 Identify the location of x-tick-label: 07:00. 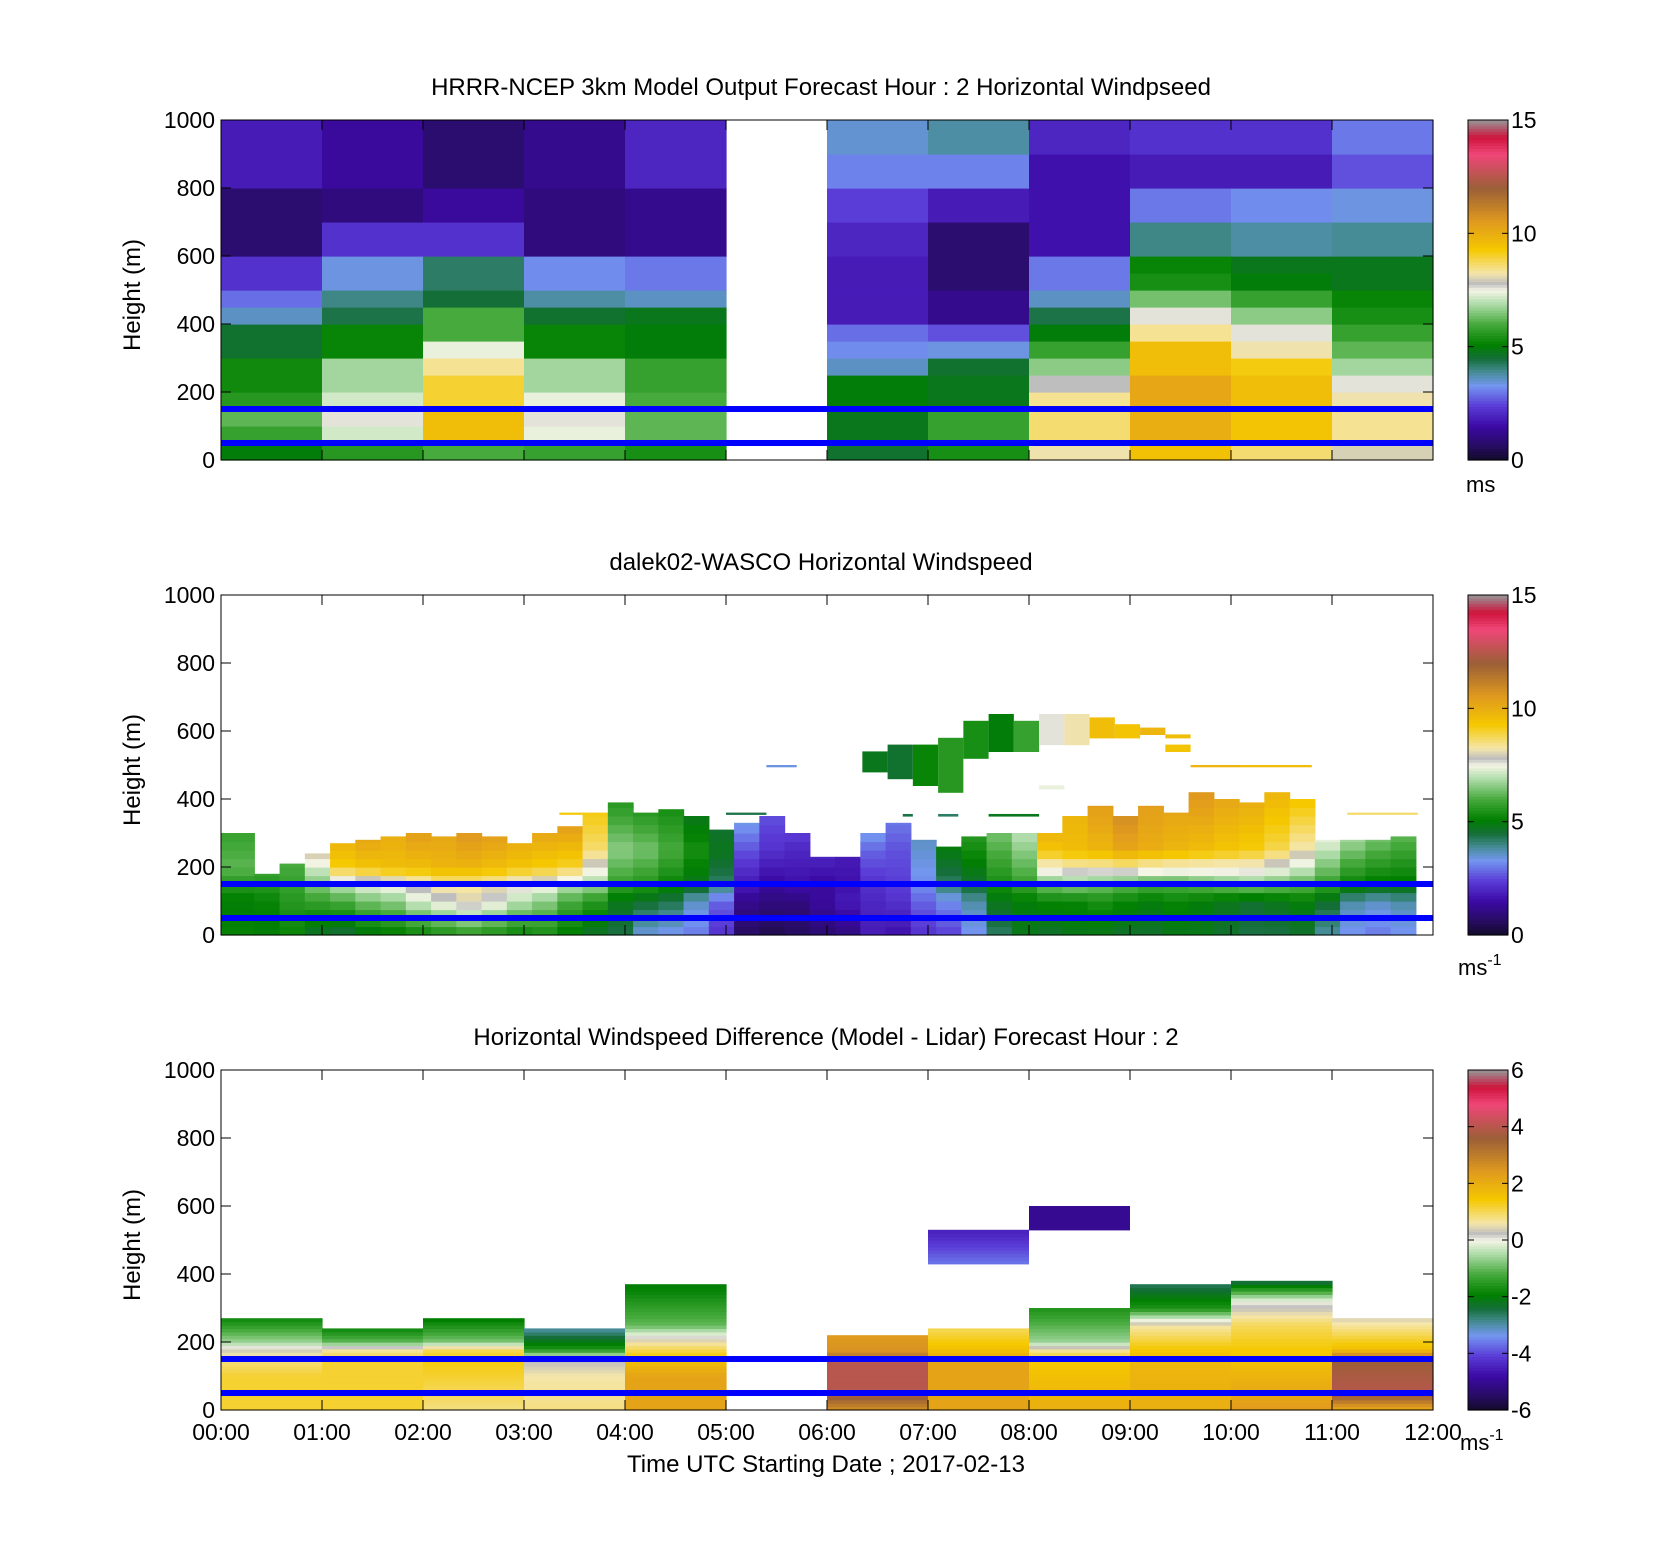
(928, 1432).